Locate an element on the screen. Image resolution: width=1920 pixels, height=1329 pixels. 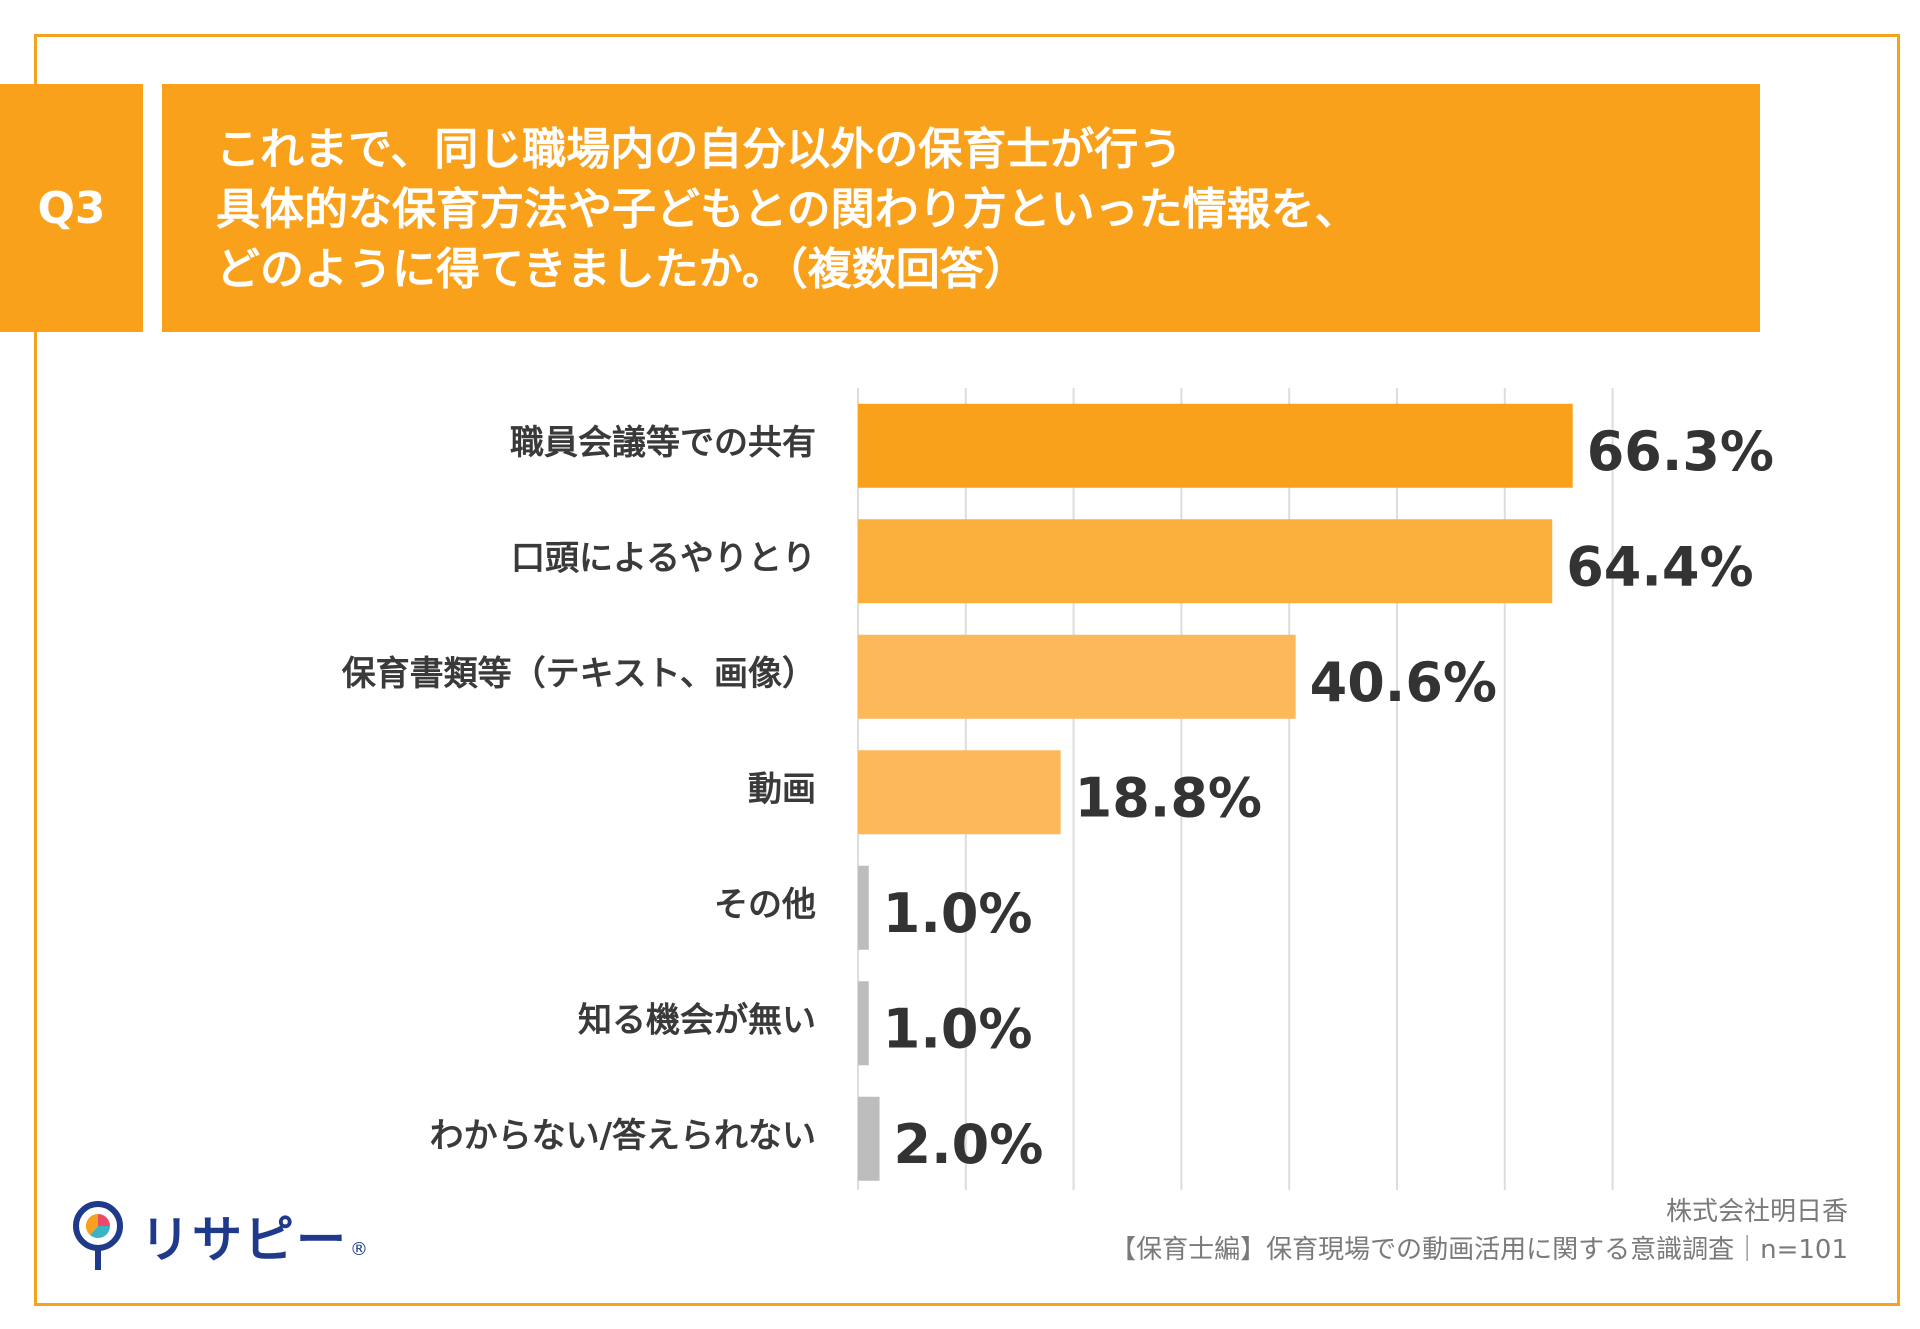
question-line-2: 具体的な保育方法や子どもとの関わり方といった情報を、 is located at coordinates (787, 209).